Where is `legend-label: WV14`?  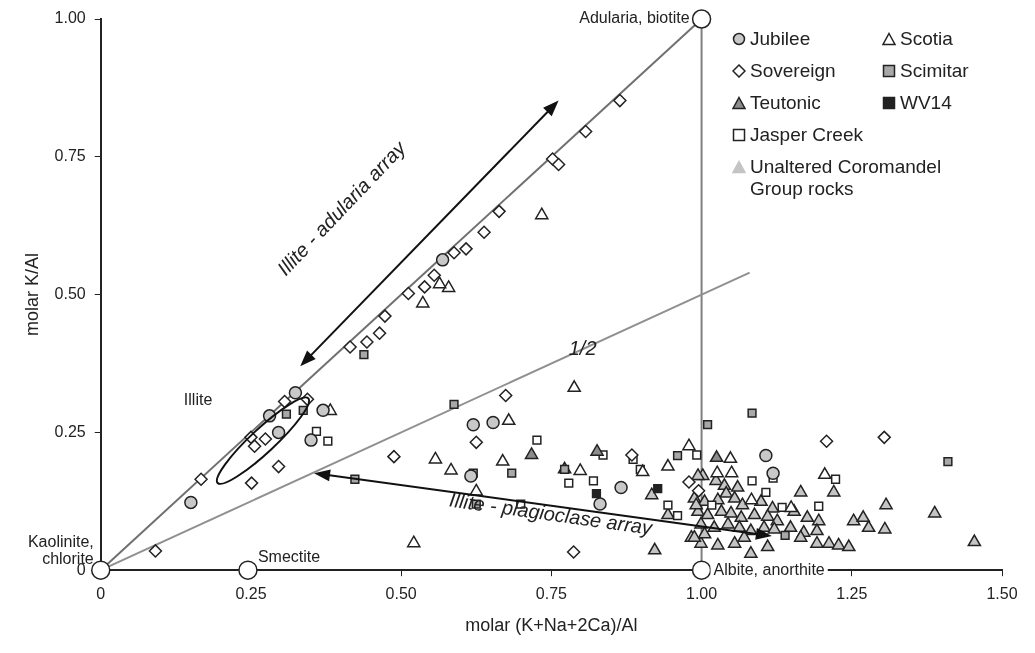
legend-label: WV14 is located at coordinates (926, 103).